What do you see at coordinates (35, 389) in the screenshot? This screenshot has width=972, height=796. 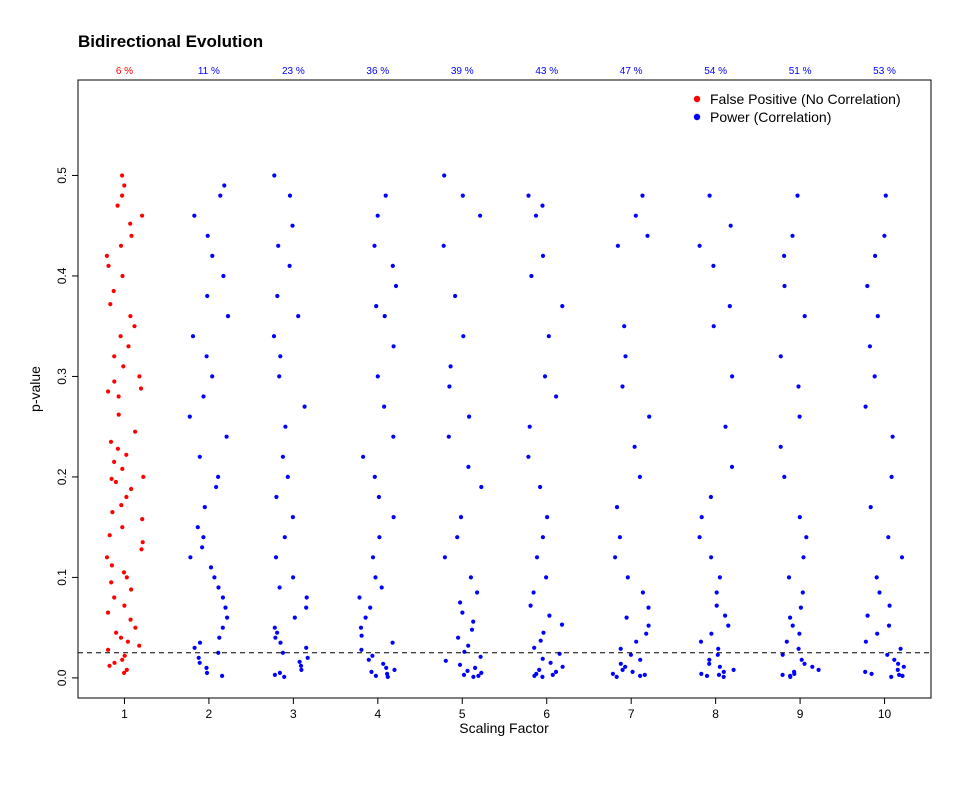 I see `y-axis-label: p-value` at bounding box center [35, 389].